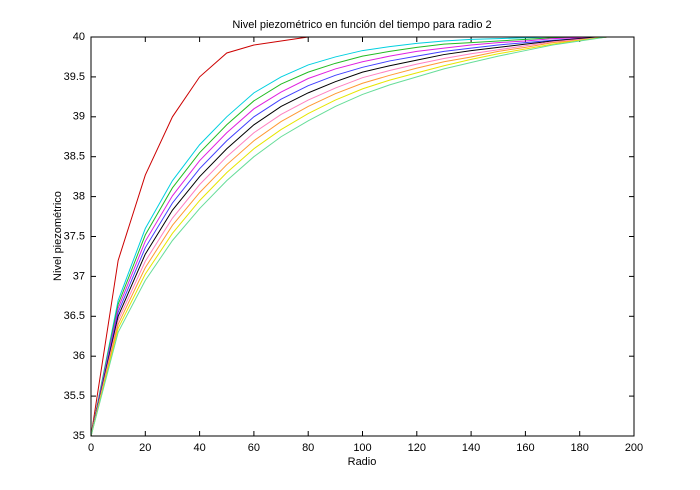 The height and width of the screenshot is (490, 700). I want to click on y-tick-label: 40, so click(79, 37).